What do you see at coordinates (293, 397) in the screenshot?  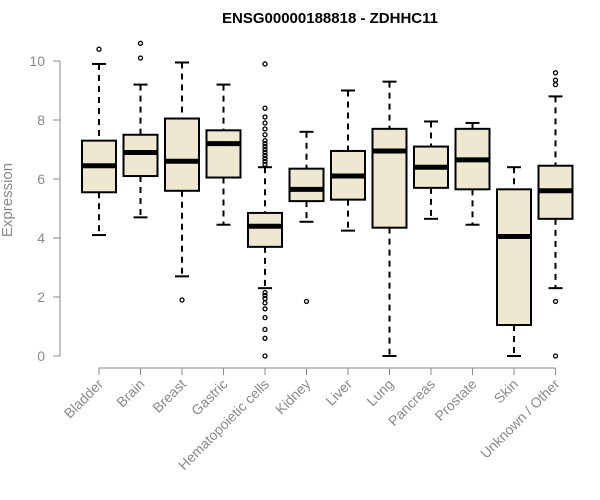 I see `x-tick-label: Kidney` at bounding box center [293, 397].